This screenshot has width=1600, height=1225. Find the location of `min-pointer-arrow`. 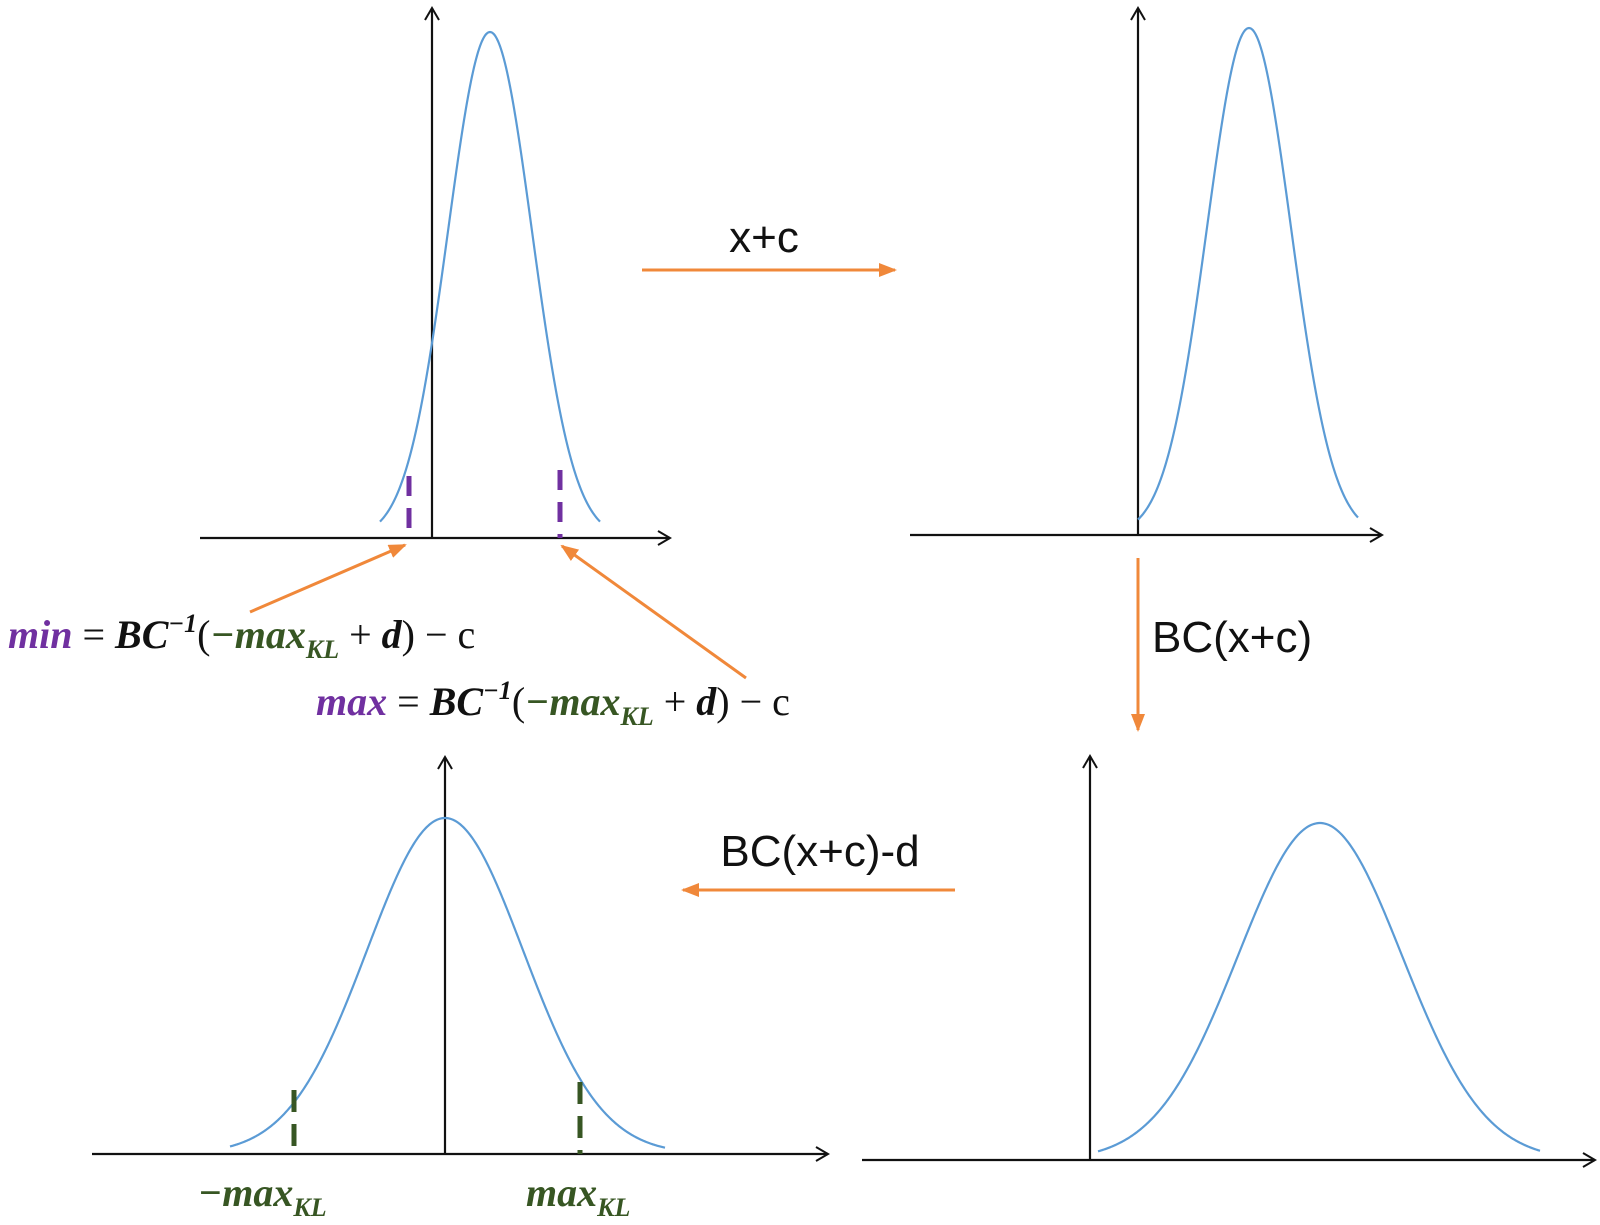

min-pointer-arrow is located at coordinates (328, 578).